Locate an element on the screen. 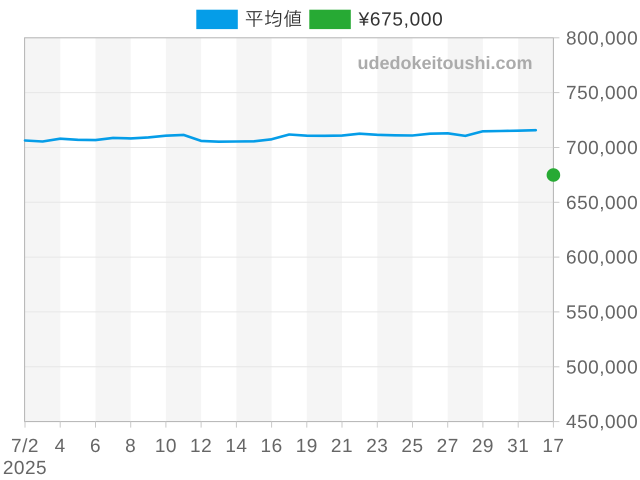 The image size is (640, 480). svg-text: 500,000 is located at coordinates (602, 367).